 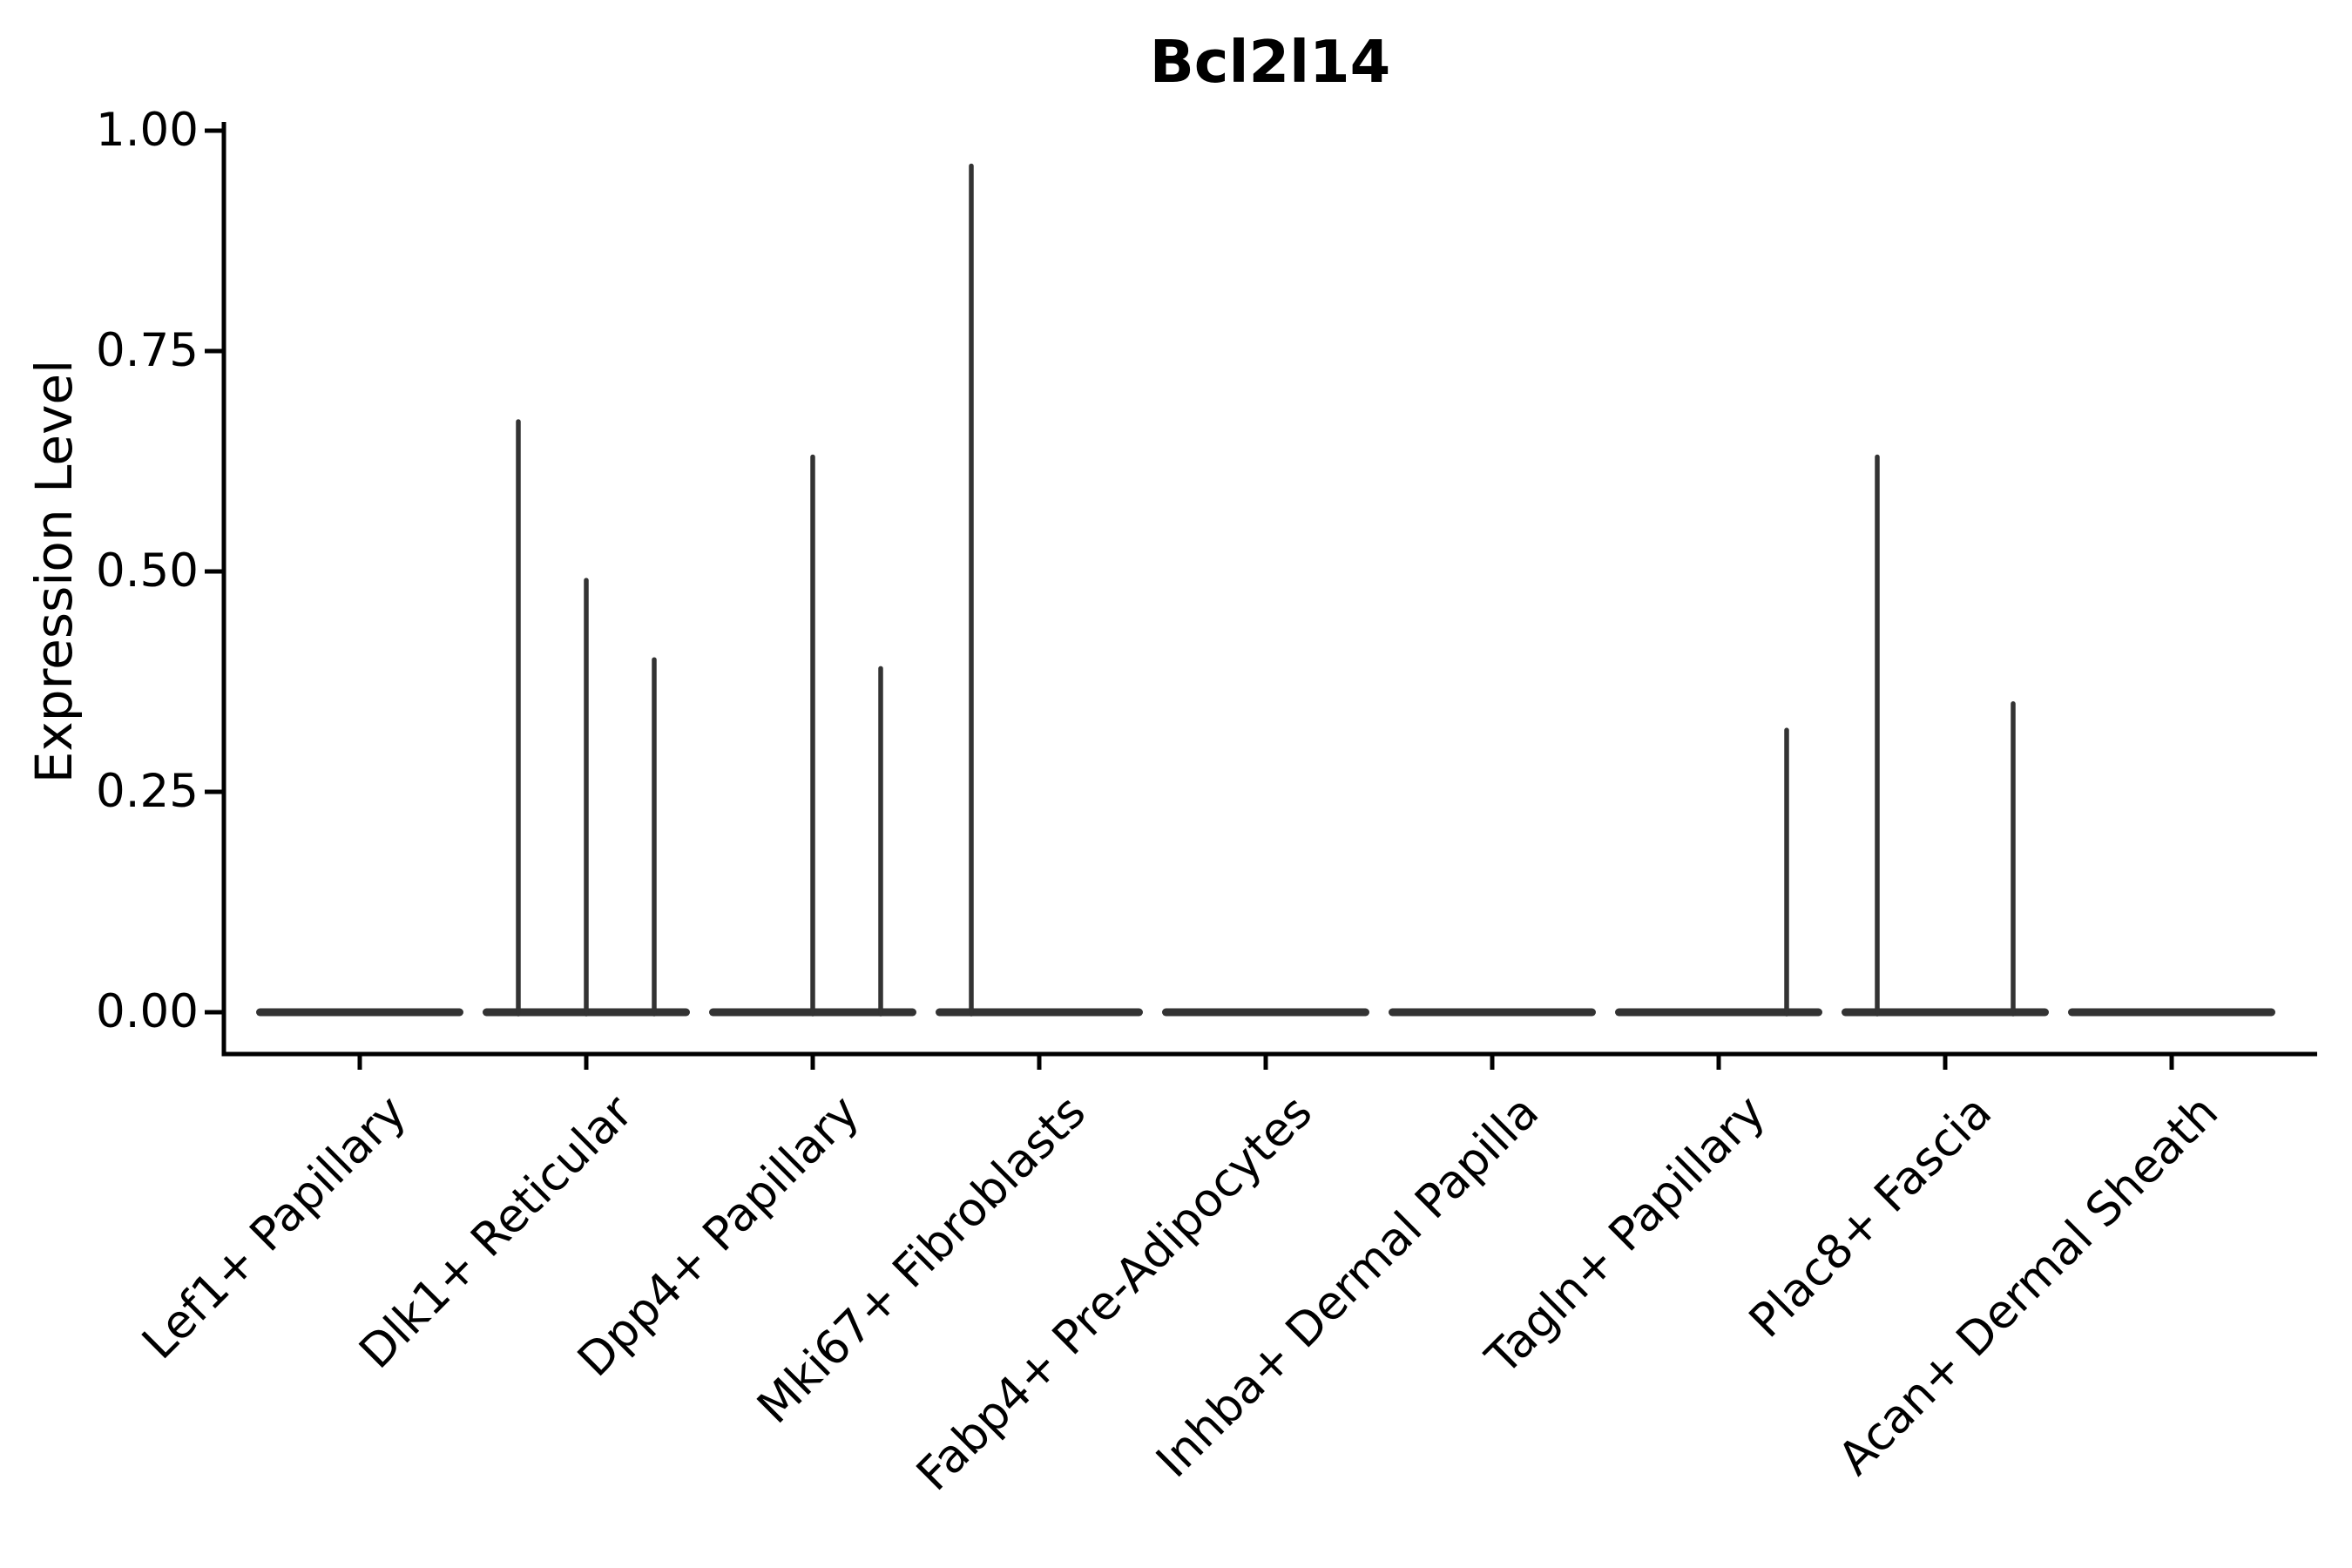 I want to click on chart-title: Bcl2l14, so click(x=1270, y=62).